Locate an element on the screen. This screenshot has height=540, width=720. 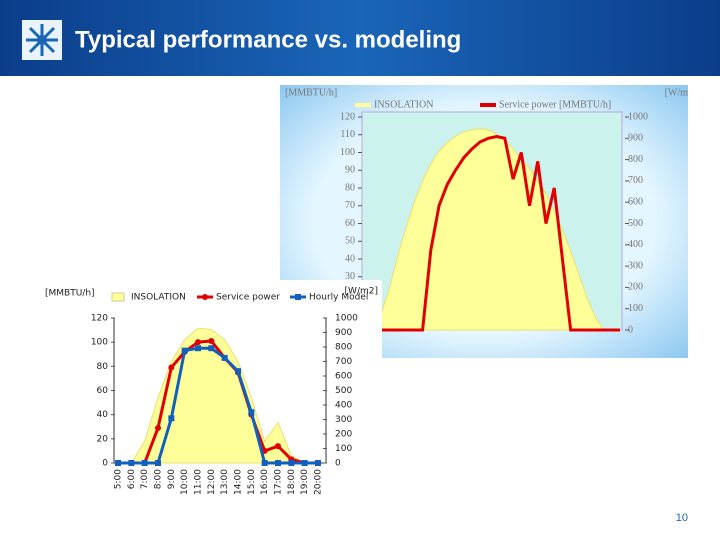
y-tick-label: 30 is located at coordinates (350, 276).